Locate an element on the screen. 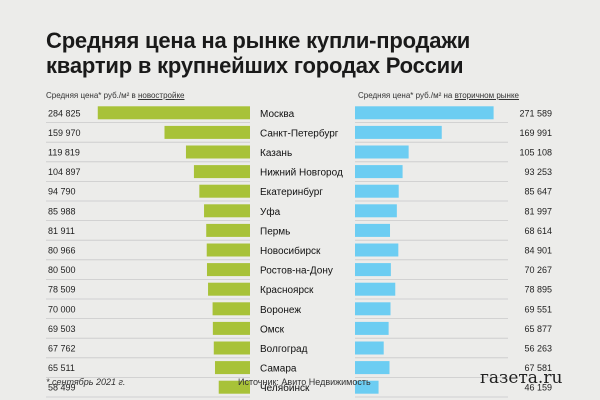 This screenshot has height=400, width=600. value-label-new: 80 966 is located at coordinates (62, 251).